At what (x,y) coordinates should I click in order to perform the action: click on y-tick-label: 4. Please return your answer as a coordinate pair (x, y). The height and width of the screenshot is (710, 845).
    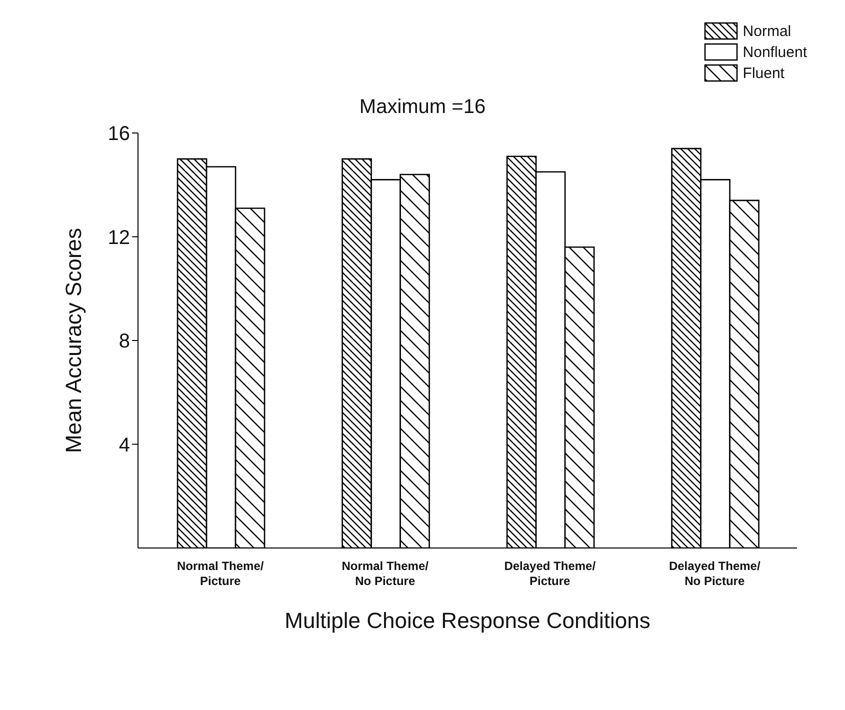
    Looking at the image, I should click on (124, 445).